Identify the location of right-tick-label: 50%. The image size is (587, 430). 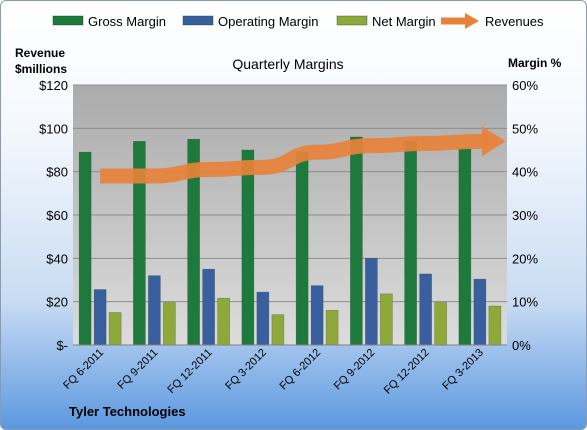
(525, 128).